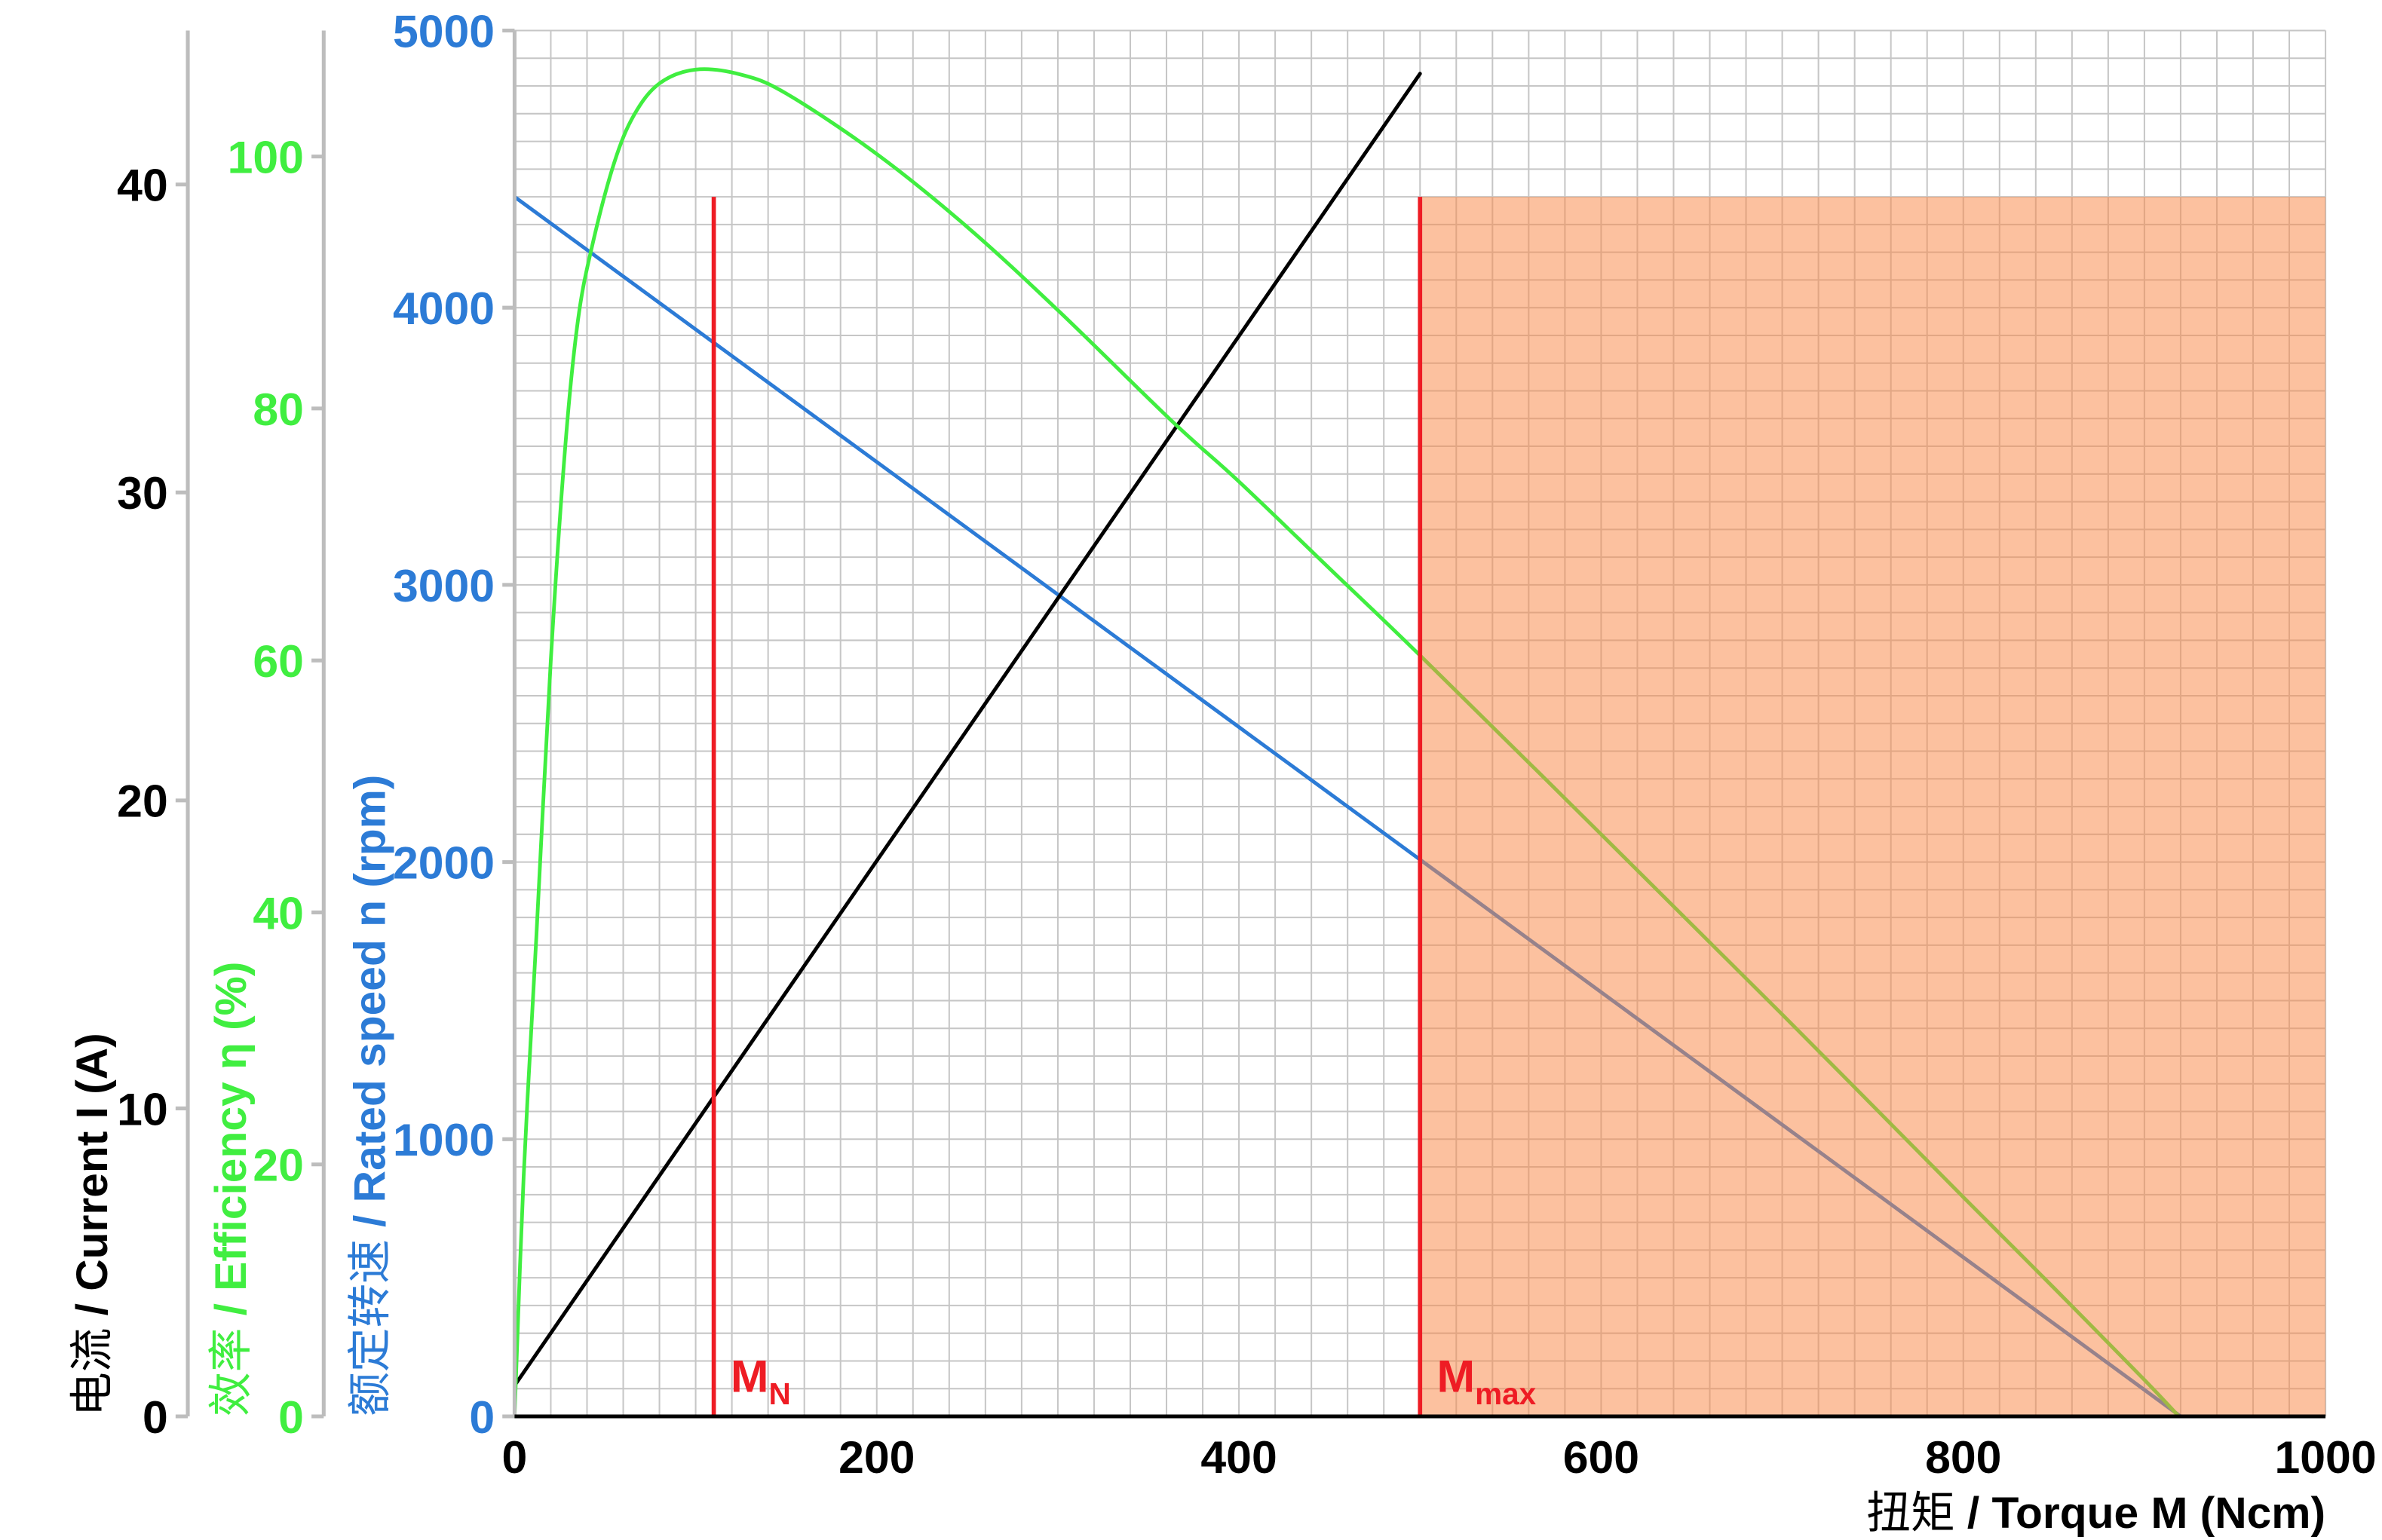 This screenshot has width=2382, height=1540. What do you see at coordinates (156, 1417) in the screenshot?
I see `current-tick-label: 0` at bounding box center [156, 1417].